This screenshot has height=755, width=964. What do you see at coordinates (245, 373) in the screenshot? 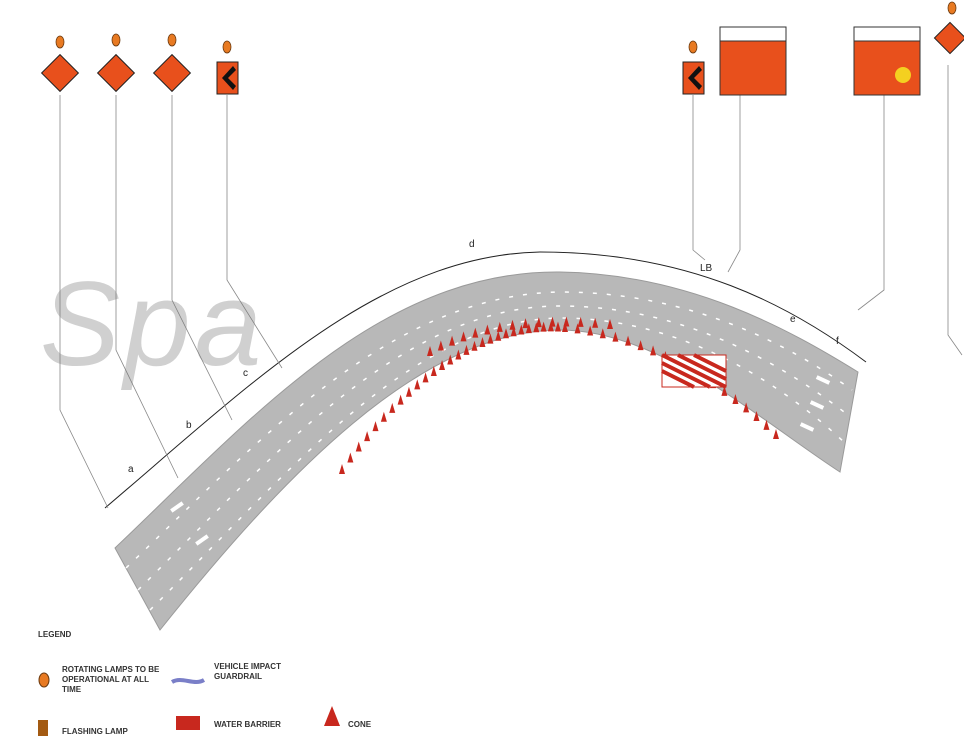
I see `dim-label-c: c` at bounding box center [245, 373].